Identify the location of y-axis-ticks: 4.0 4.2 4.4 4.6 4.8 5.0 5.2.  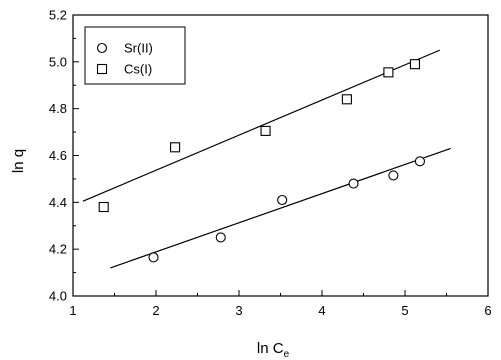
(64, 156).